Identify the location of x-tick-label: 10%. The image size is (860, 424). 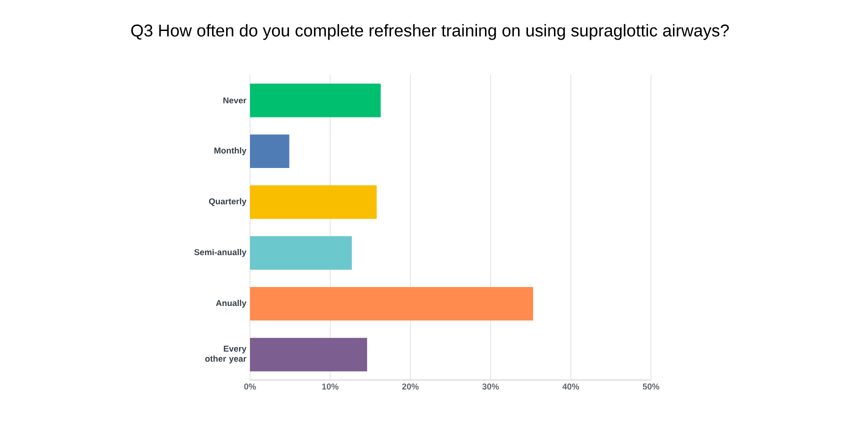
(330, 387).